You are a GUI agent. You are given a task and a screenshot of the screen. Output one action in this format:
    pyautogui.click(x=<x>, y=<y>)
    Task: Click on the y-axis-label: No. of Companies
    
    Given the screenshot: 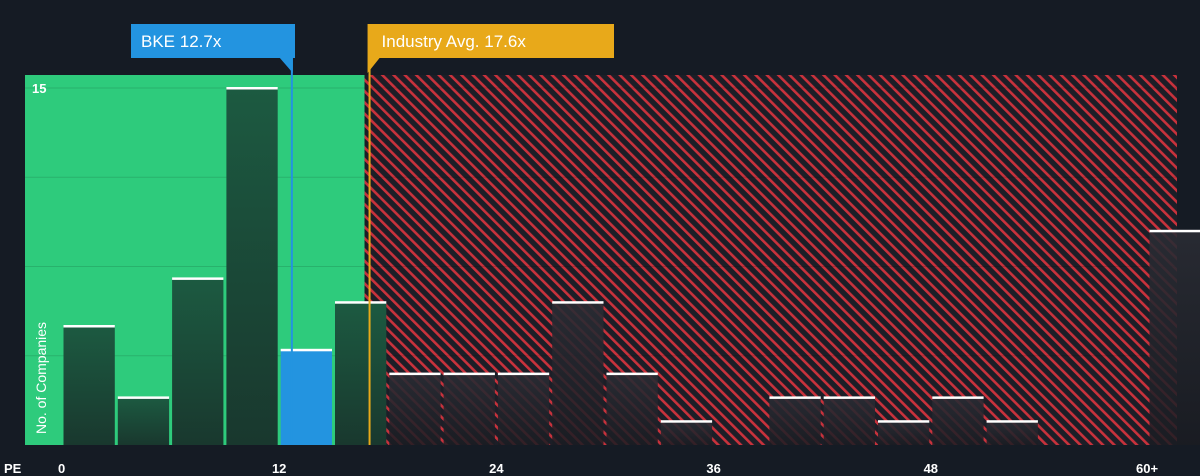 What is the action you would take?
    pyautogui.click(x=41, y=378)
    